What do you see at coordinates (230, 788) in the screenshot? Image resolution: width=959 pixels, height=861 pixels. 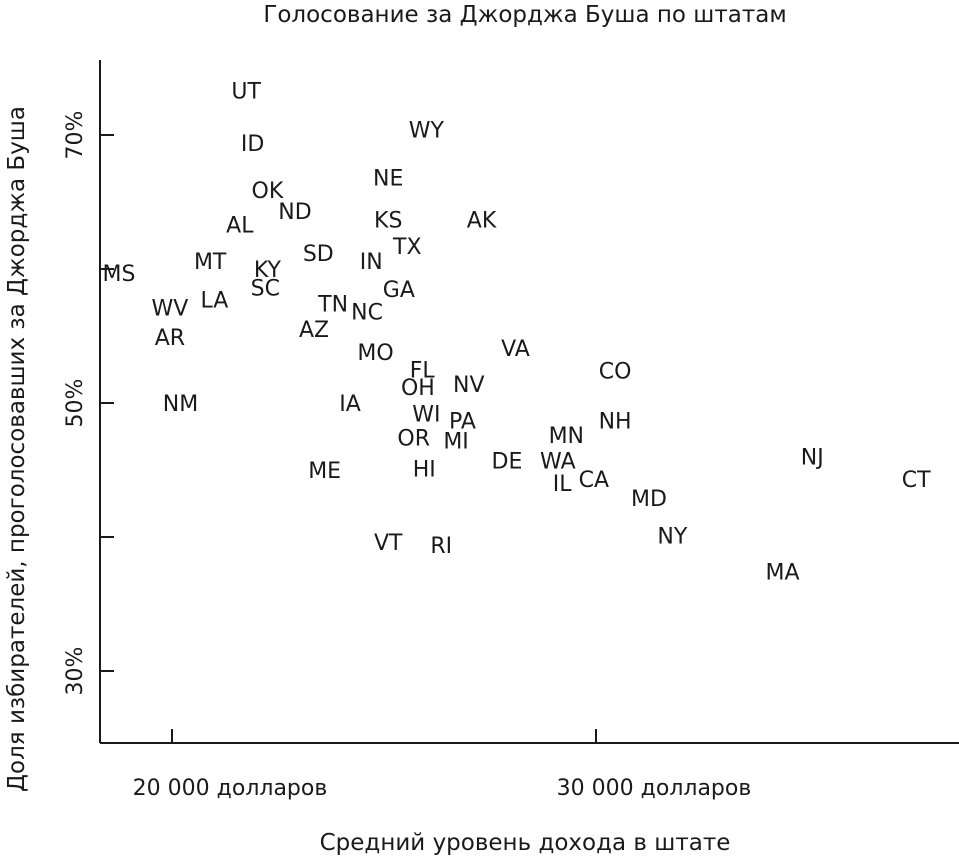 I see `x-tick-label: 20 000 долларов` at bounding box center [230, 788].